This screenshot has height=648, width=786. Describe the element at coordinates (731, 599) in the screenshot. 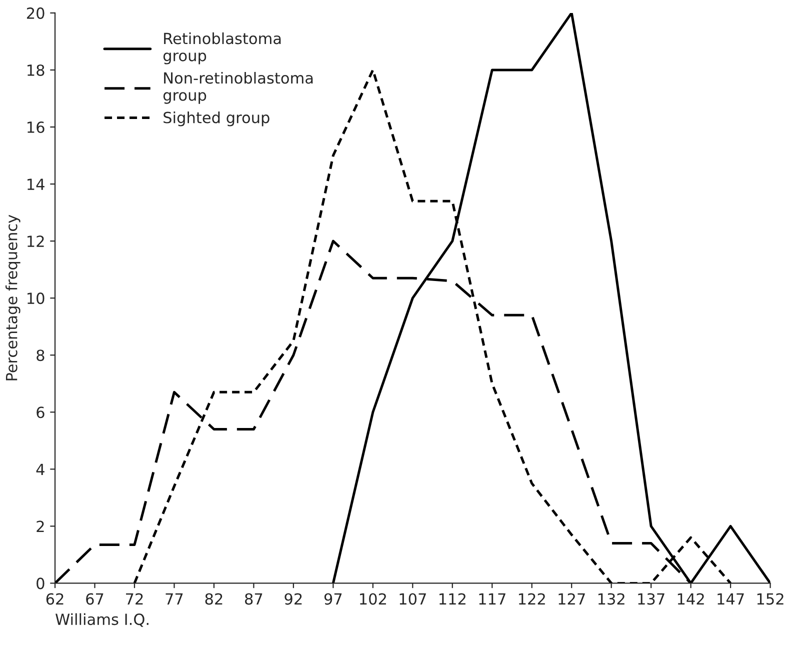

I see `x-tick-label: 147` at that location.